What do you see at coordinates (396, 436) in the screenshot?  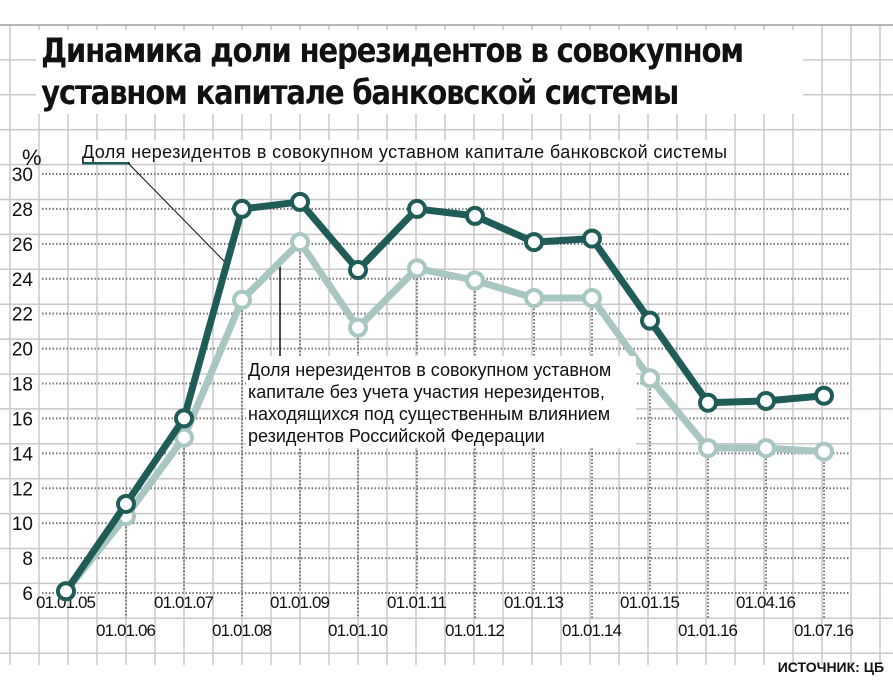 I see `legend-label-series-2: резидентов Российской Федерации` at bounding box center [396, 436].